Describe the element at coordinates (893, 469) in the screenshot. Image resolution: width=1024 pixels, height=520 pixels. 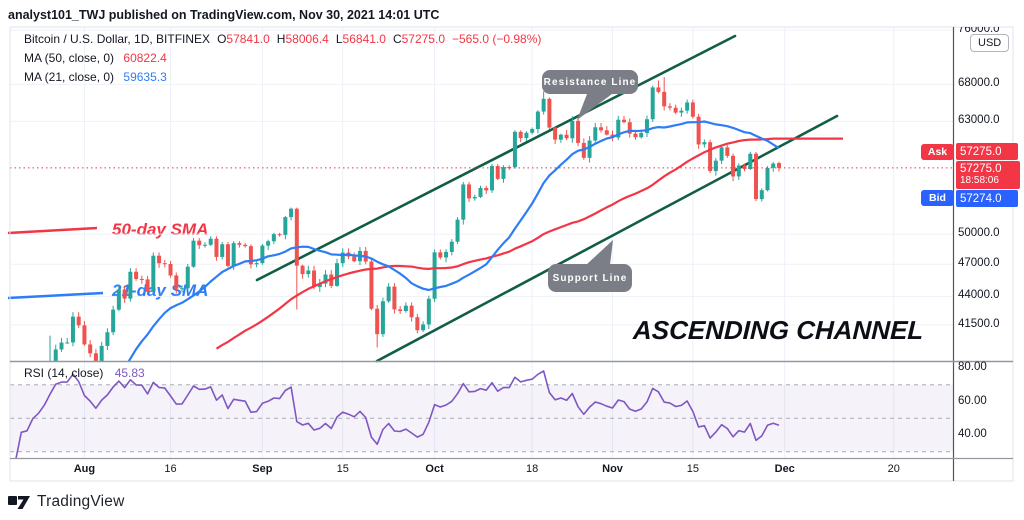
I see `time-axis-label: 20` at that location.